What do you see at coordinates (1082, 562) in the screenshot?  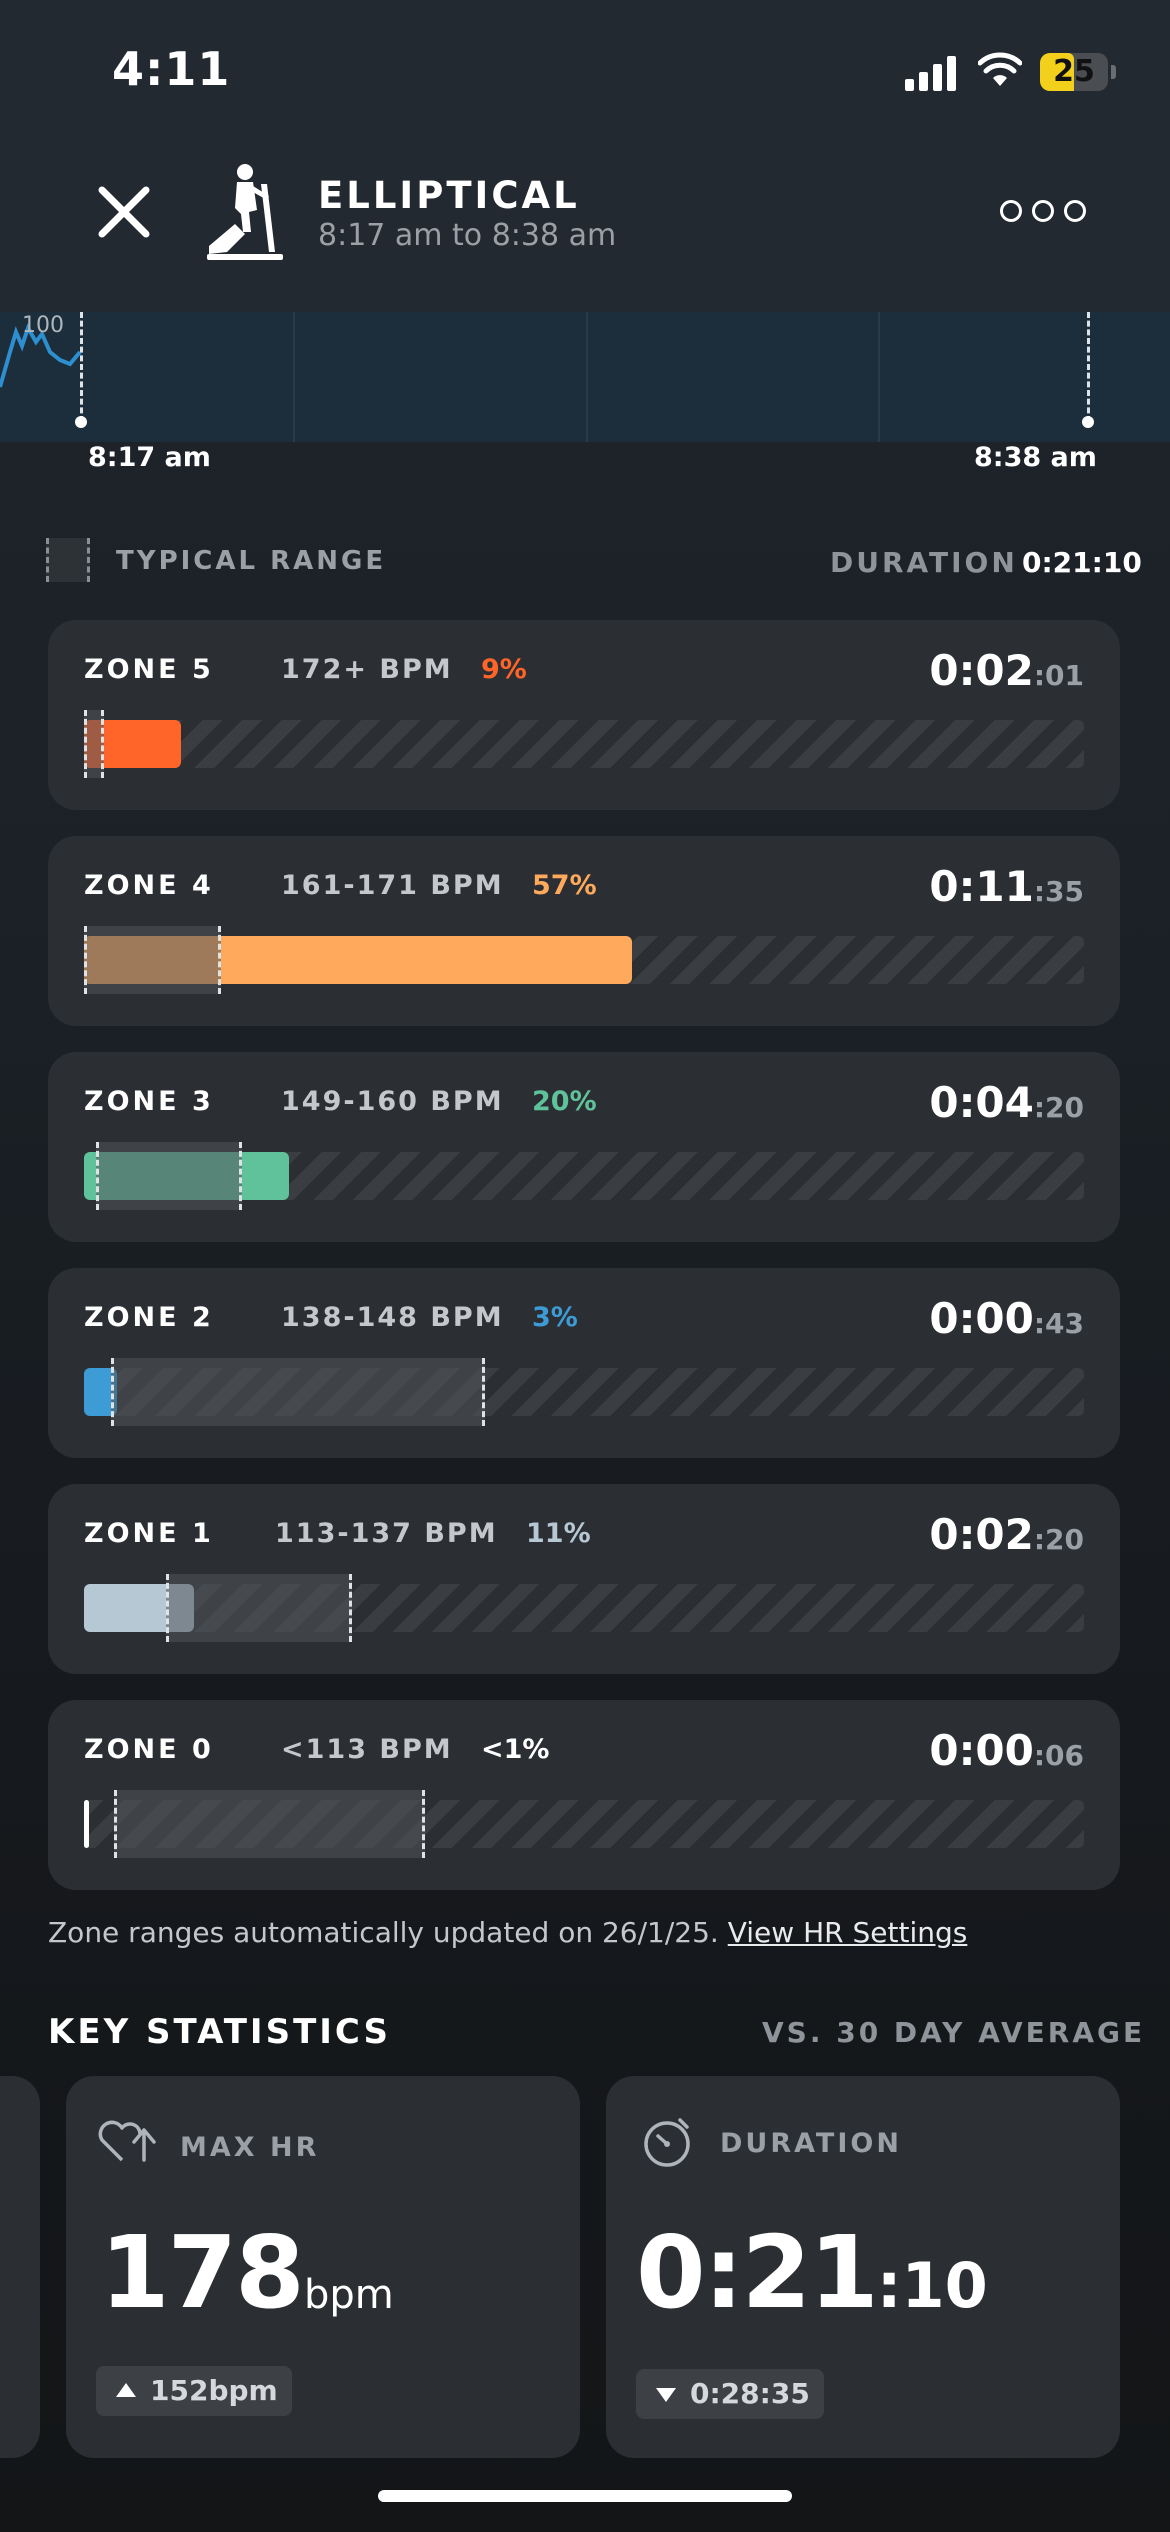 I see `duration-value: 0:21:10` at bounding box center [1082, 562].